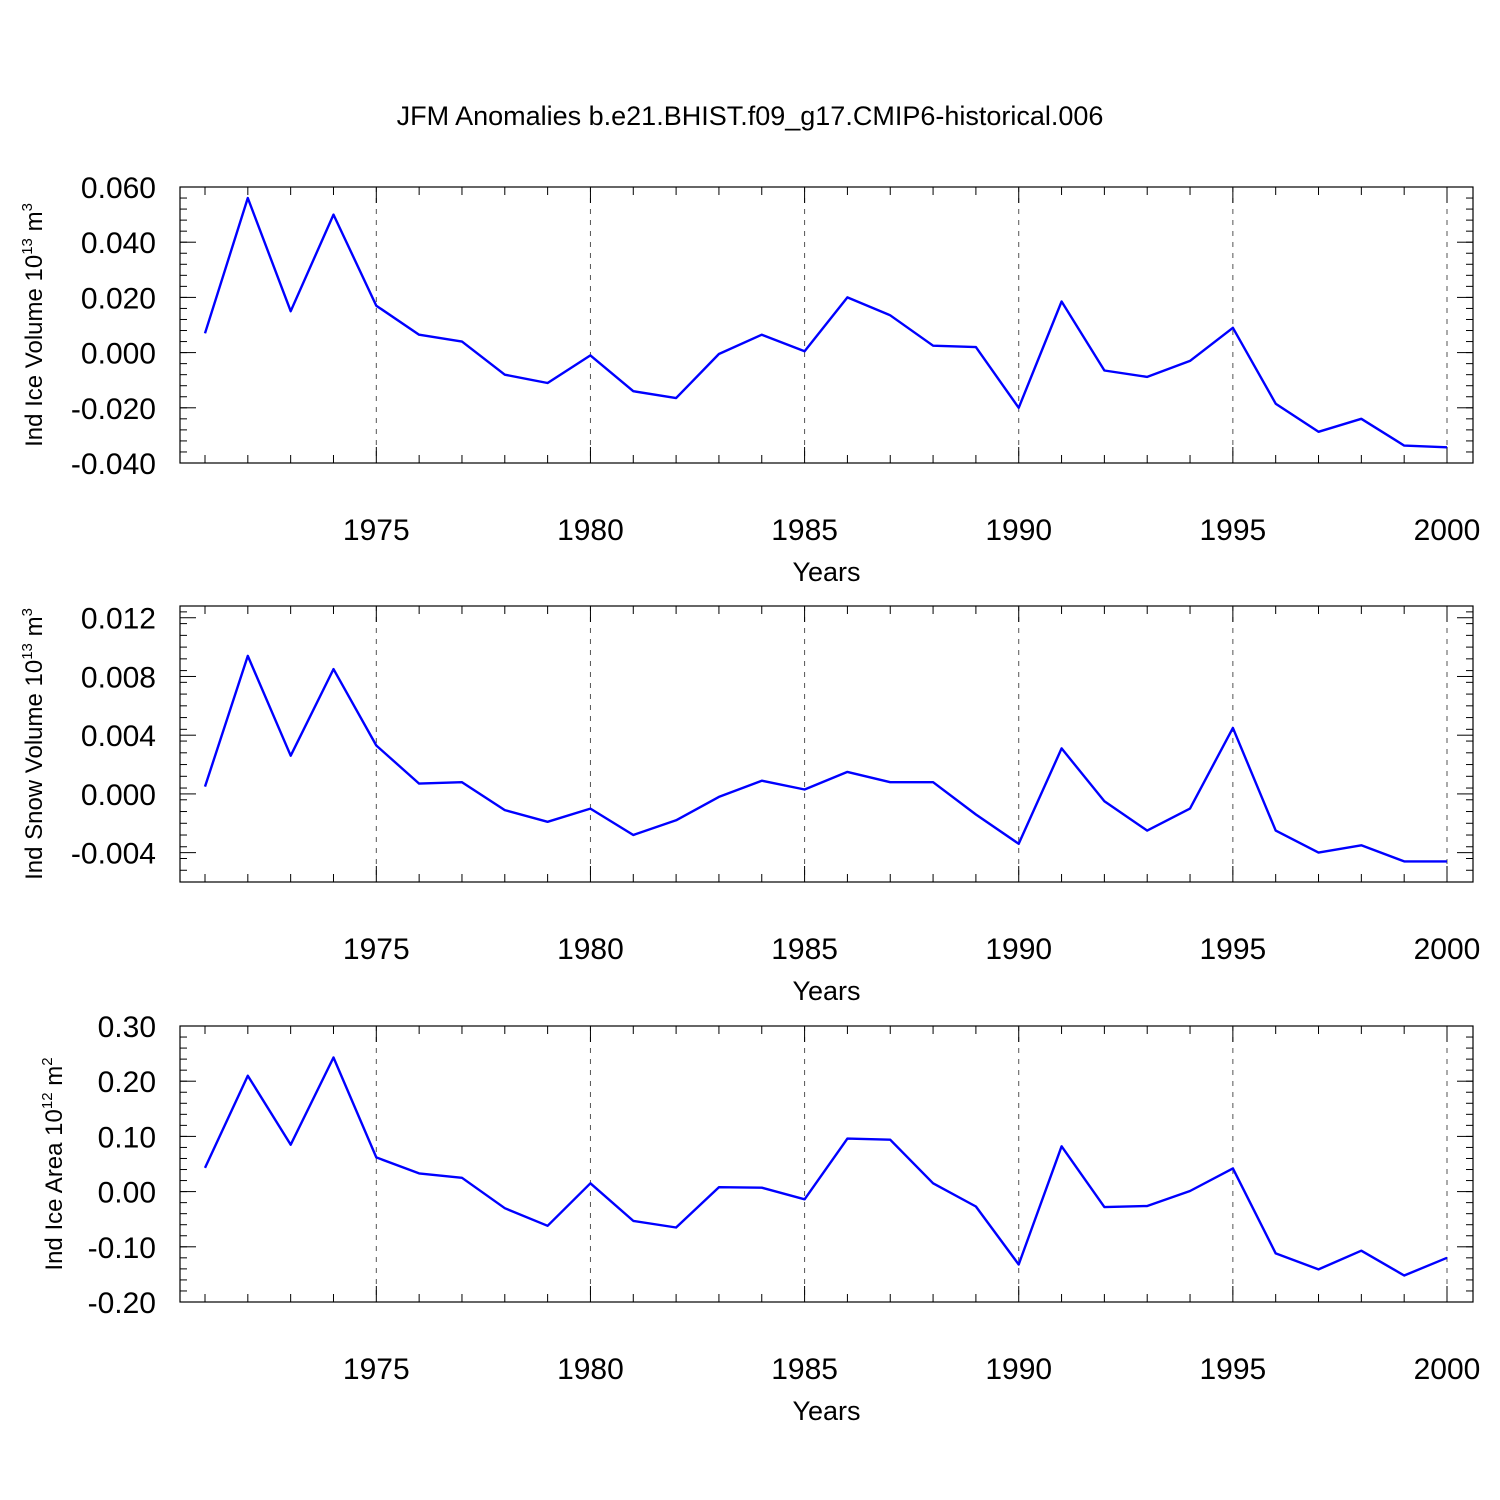 This screenshot has height=1500, width=1500. Describe the element at coordinates (118, 243) in the screenshot. I see `y-tick-label: 0.040` at that location.